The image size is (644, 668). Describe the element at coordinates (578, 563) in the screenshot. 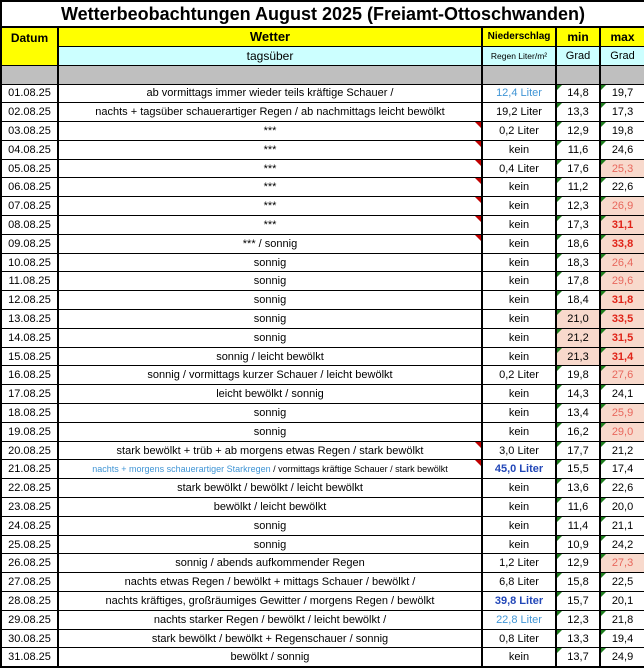

I see `min-temp-cell: 12,9` at that location.